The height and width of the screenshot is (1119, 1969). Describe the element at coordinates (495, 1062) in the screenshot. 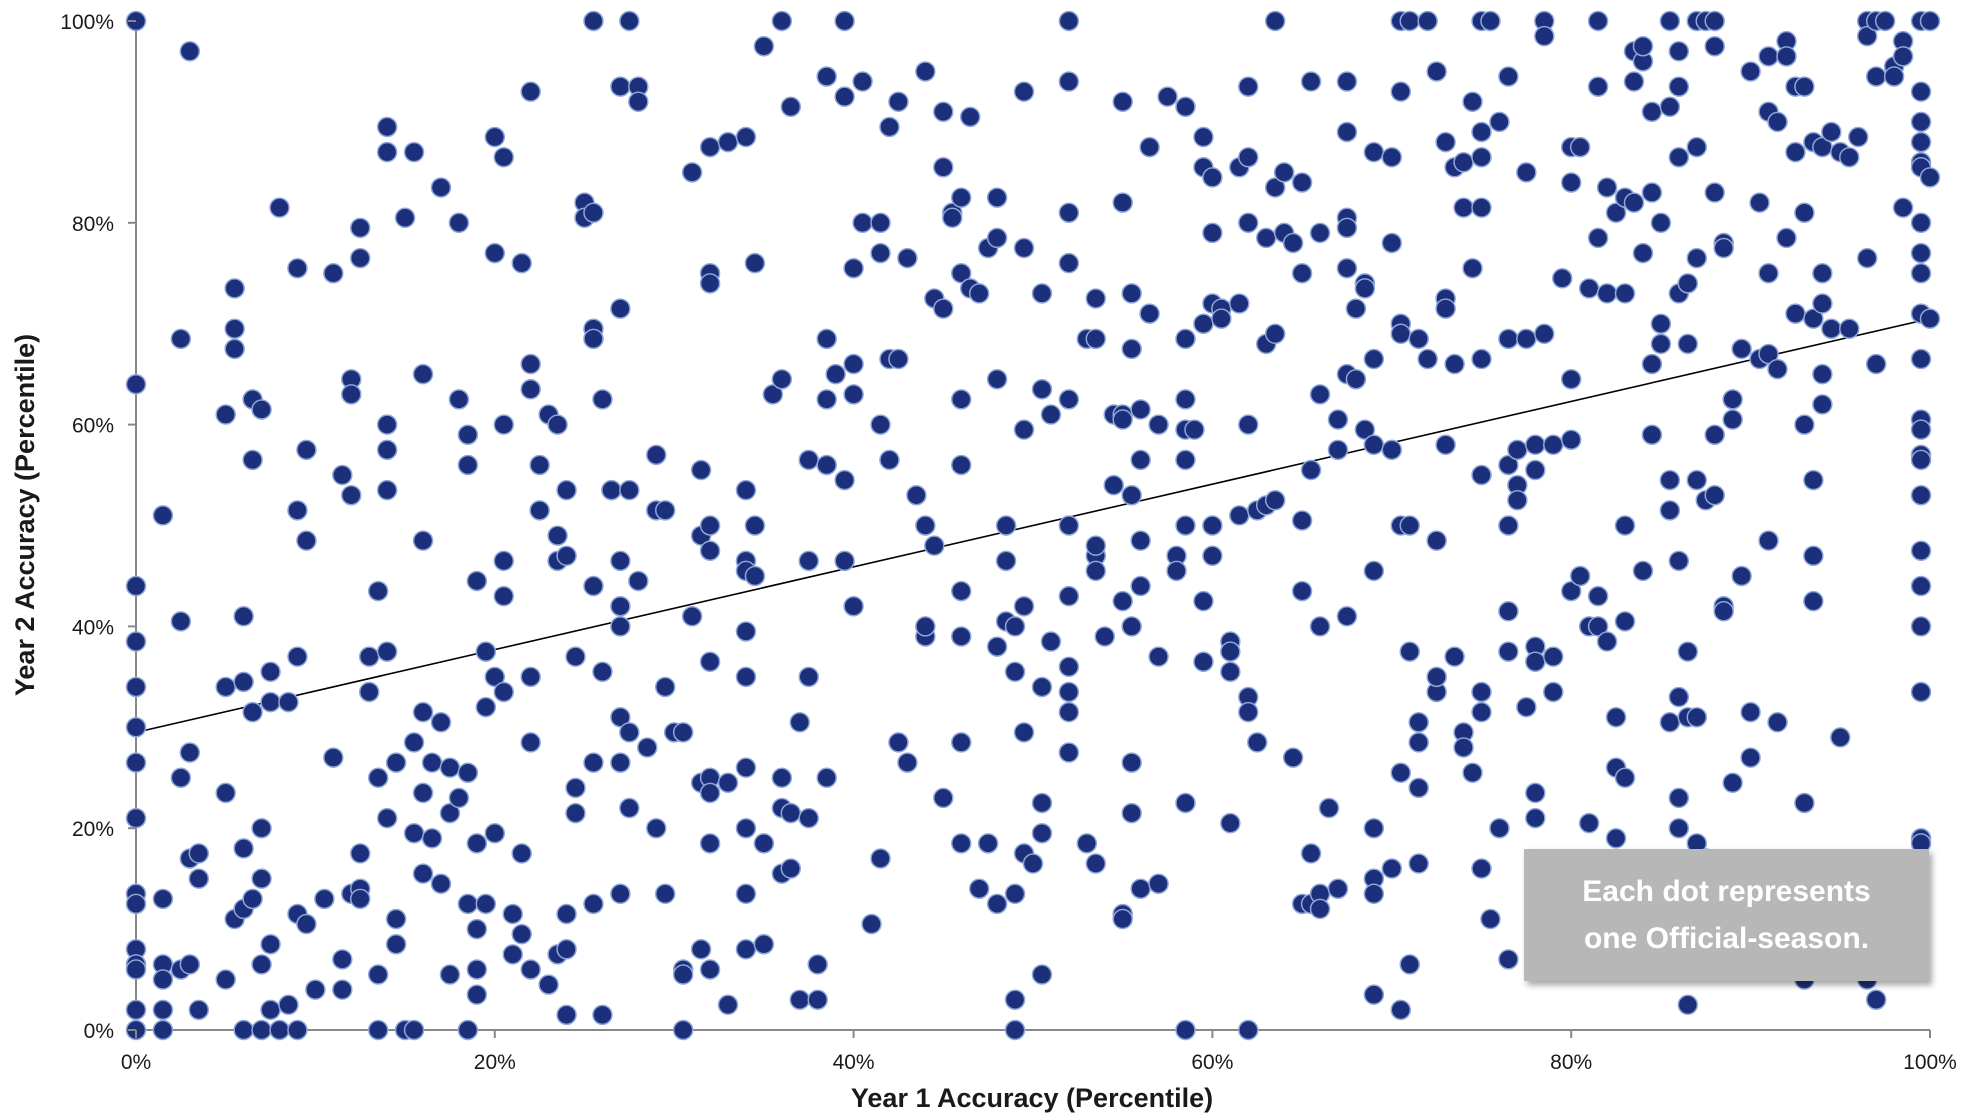

I see `x-tick-label: 20%` at that location.